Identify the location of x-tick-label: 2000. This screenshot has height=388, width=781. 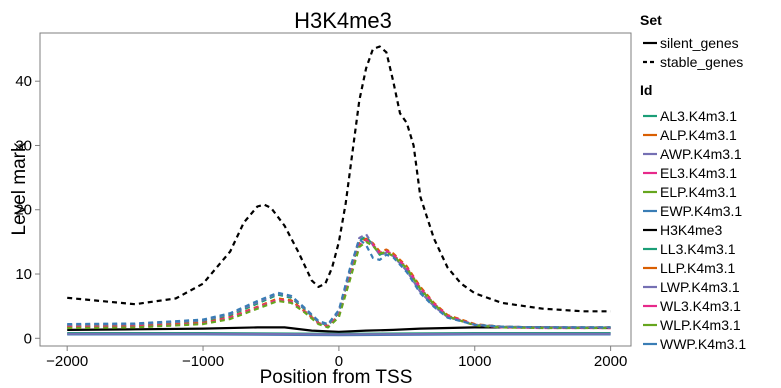
(610, 361).